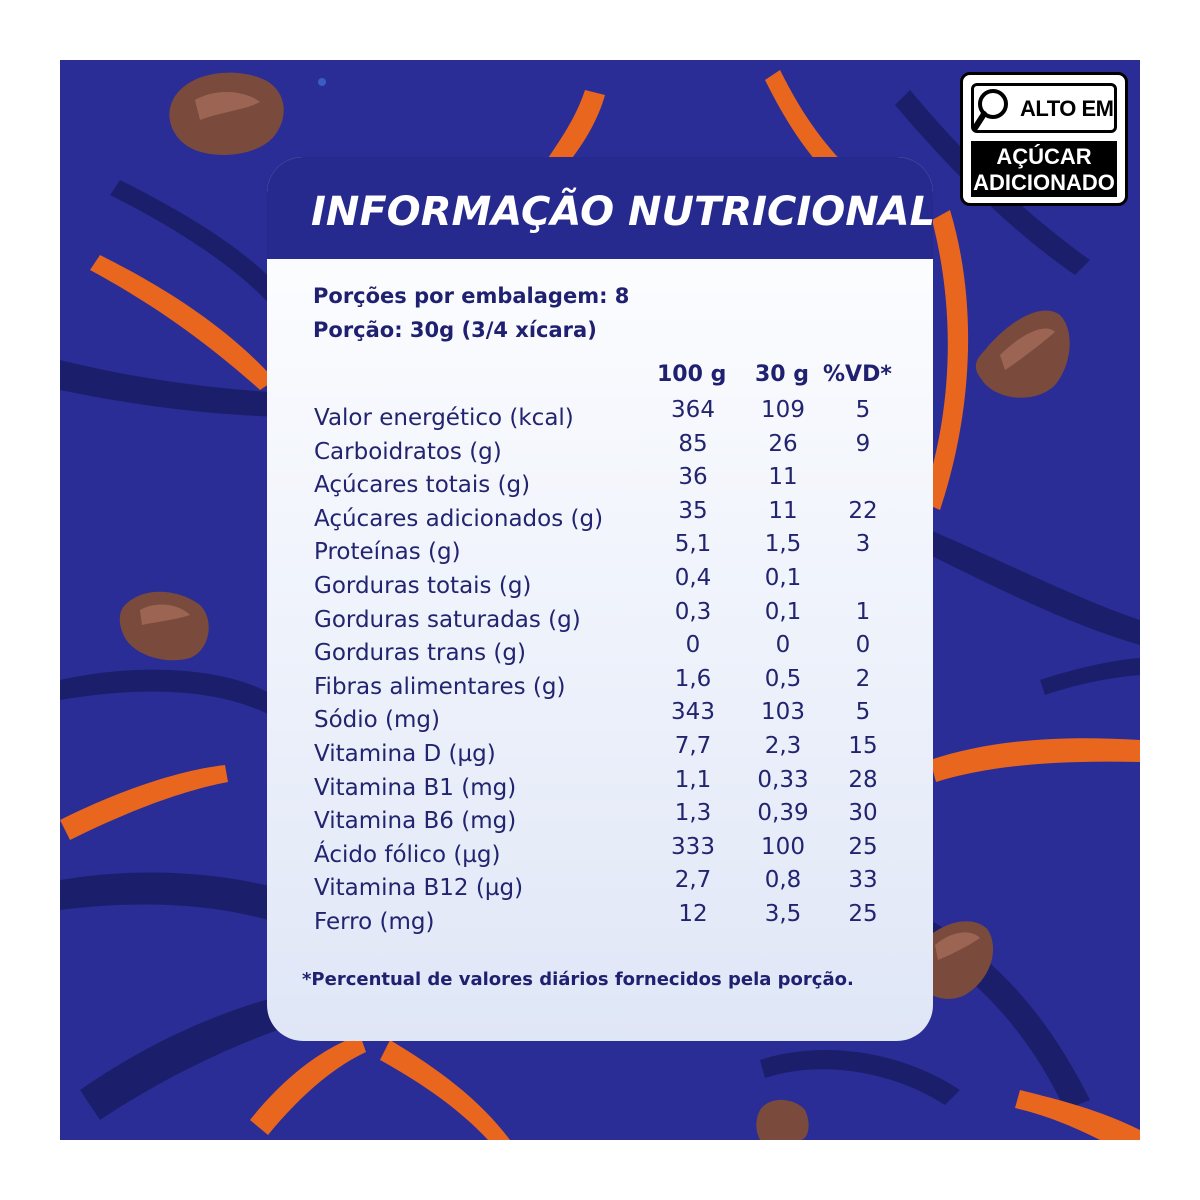  What do you see at coordinates (863, 678) in the screenshot?
I see `value-vd: 2` at bounding box center [863, 678].